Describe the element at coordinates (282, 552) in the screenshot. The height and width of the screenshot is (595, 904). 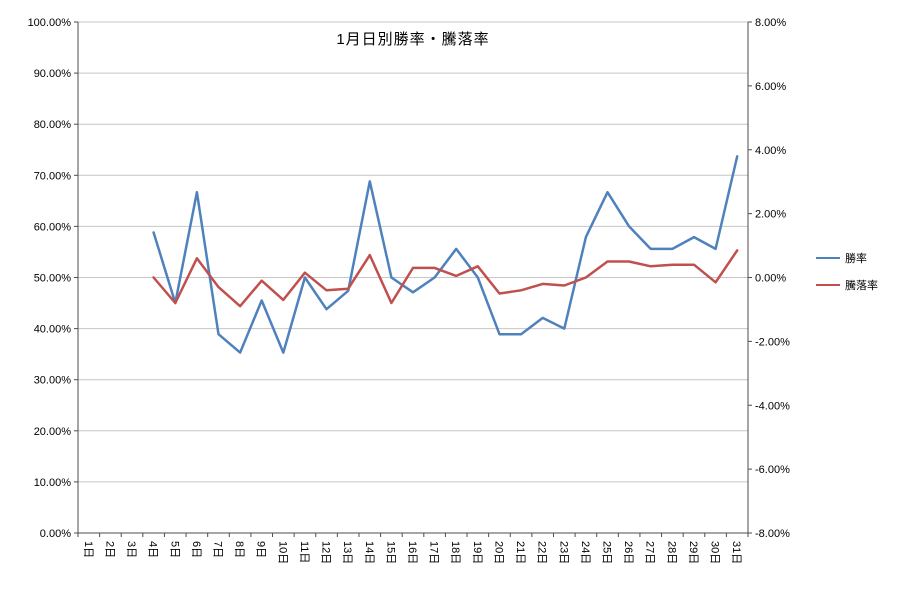
I see `x-axis-label: 10日` at that location.